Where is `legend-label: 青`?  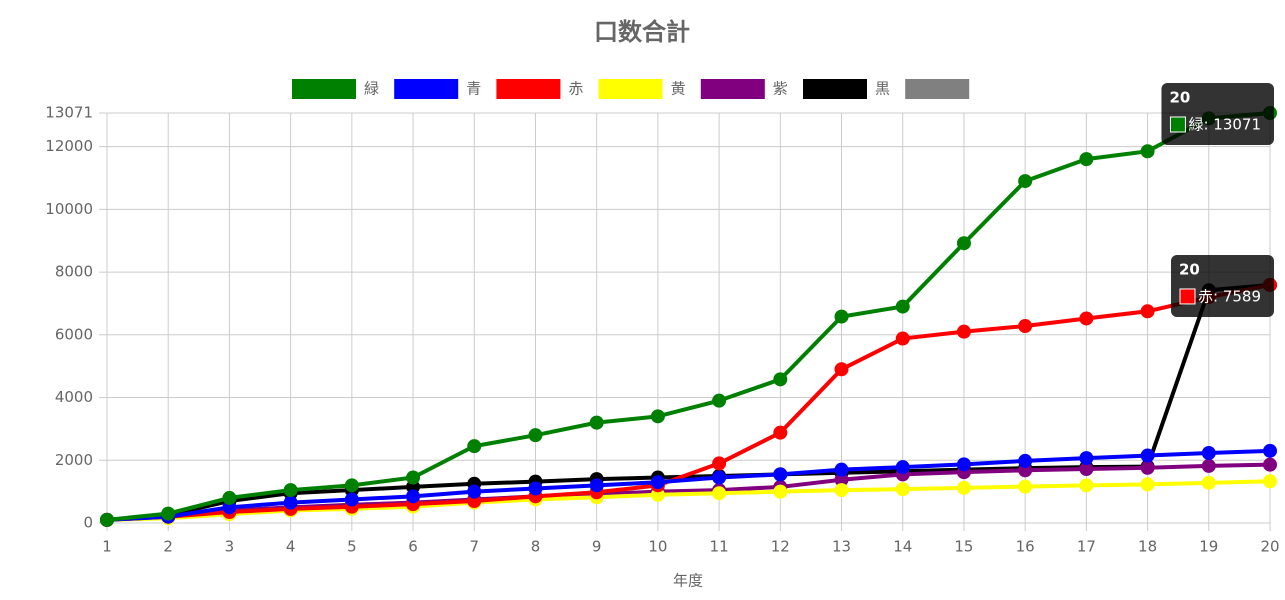
legend-label: 青 is located at coordinates (473, 89).